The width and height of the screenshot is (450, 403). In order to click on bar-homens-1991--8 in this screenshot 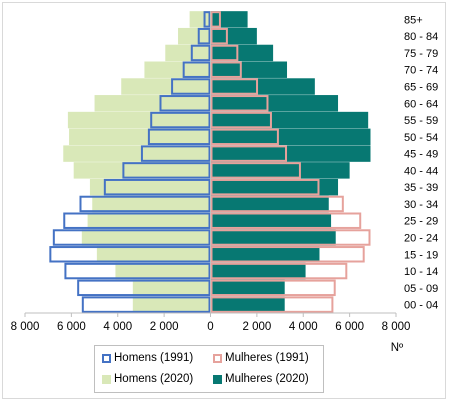, I will do `click(166, 170)`.